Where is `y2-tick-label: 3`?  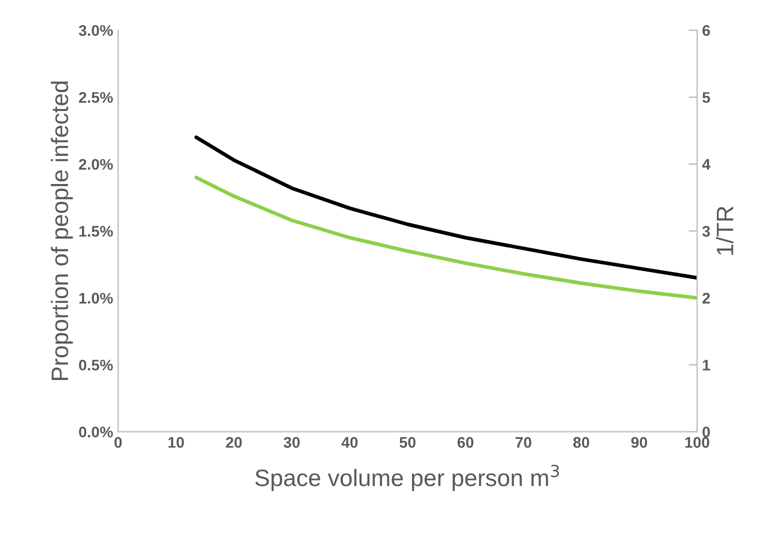 y2-tick-label: 3 is located at coordinates (706, 231).